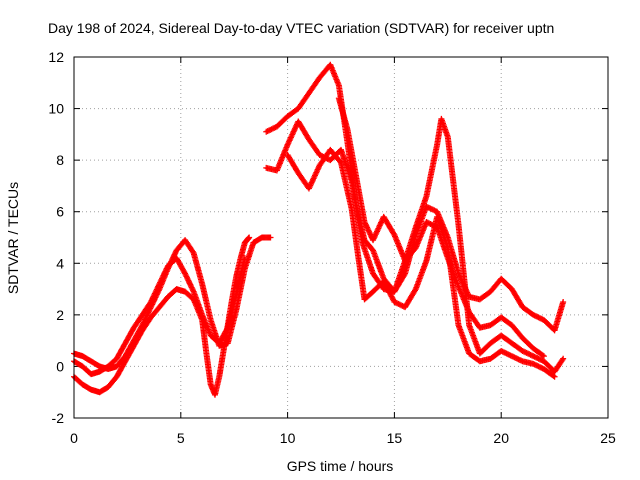 This screenshot has width=640, height=480. Describe the element at coordinates (181, 438) in the screenshot. I see `x-tick-label: 5` at that location.